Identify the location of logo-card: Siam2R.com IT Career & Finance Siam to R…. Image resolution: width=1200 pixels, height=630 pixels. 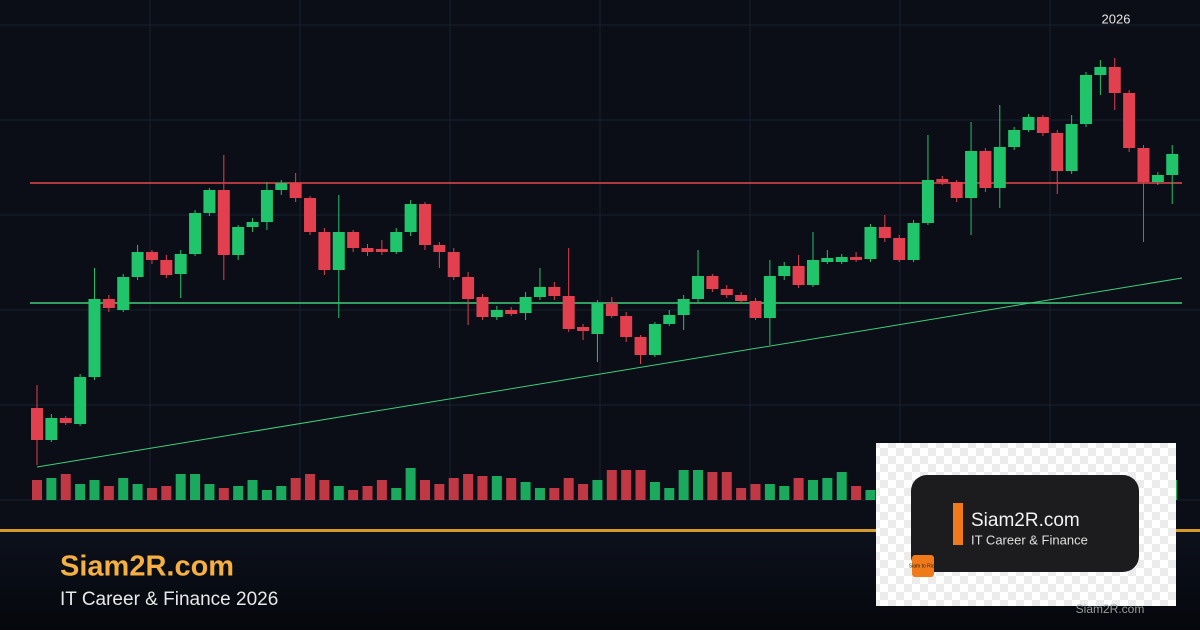
(1026, 524).